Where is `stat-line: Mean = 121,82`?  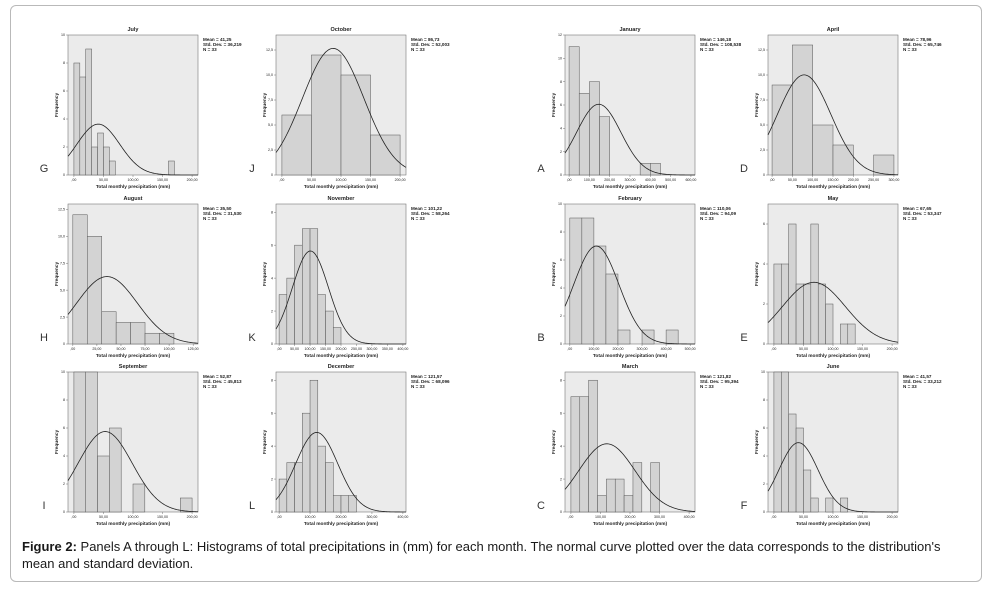 stat-line: Mean = 121,82 is located at coordinates (715, 376).